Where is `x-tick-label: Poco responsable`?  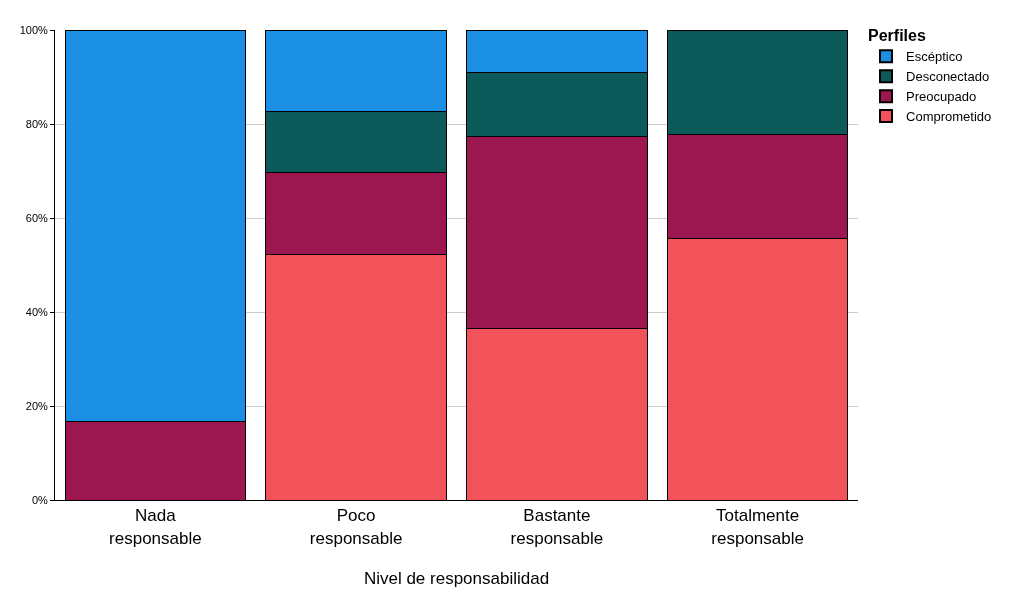 x-tick-label: Poco responsable is located at coordinates (356, 527).